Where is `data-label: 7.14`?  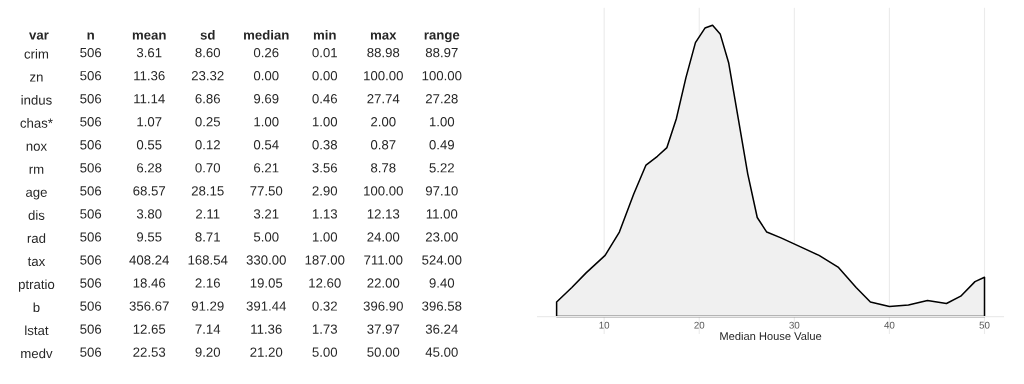
data-label: 7.14 is located at coordinates (208, 329).